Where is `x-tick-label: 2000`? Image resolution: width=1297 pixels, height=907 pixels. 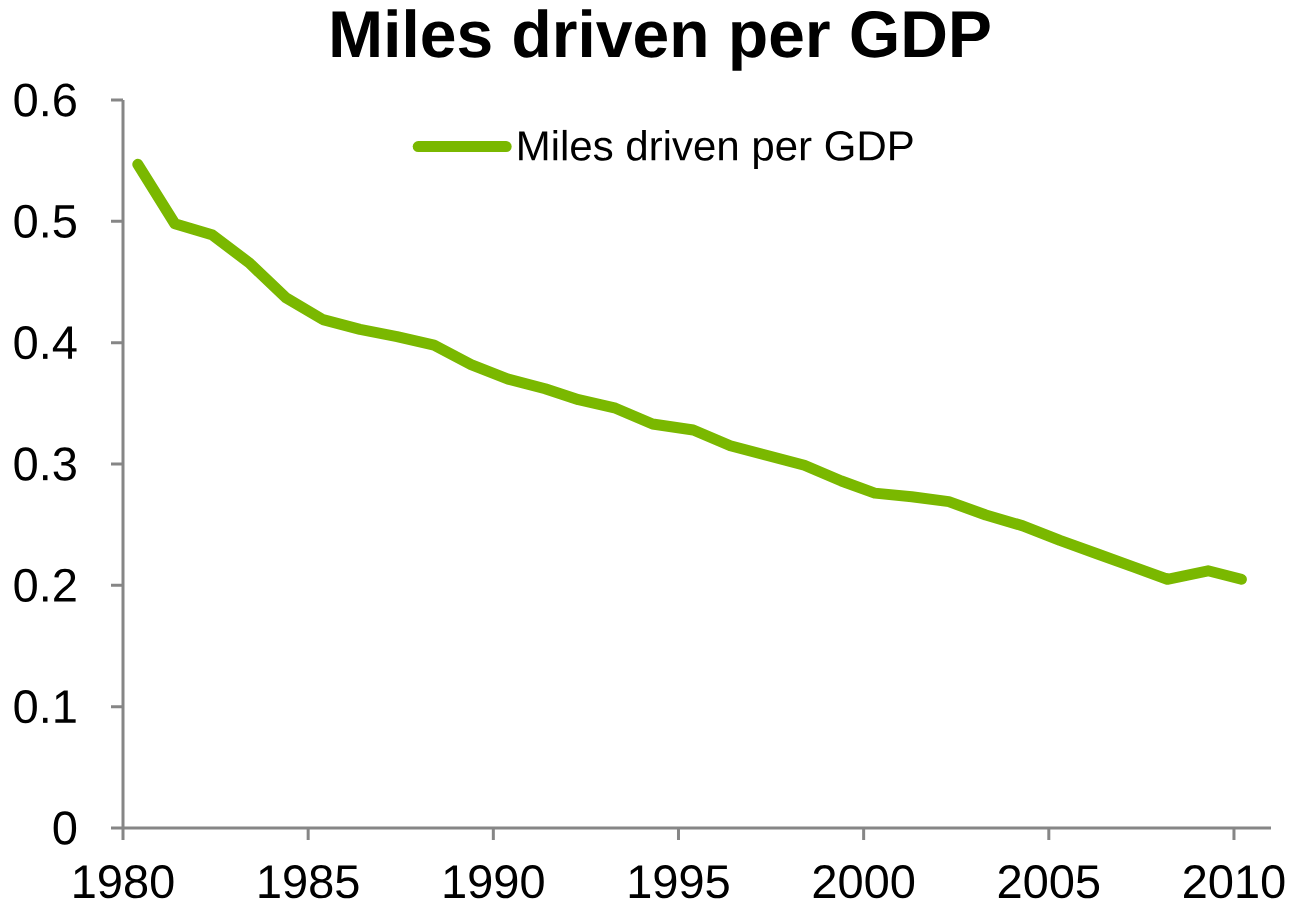 x-tick-label: 2000 is located at coordinates (864, 882).